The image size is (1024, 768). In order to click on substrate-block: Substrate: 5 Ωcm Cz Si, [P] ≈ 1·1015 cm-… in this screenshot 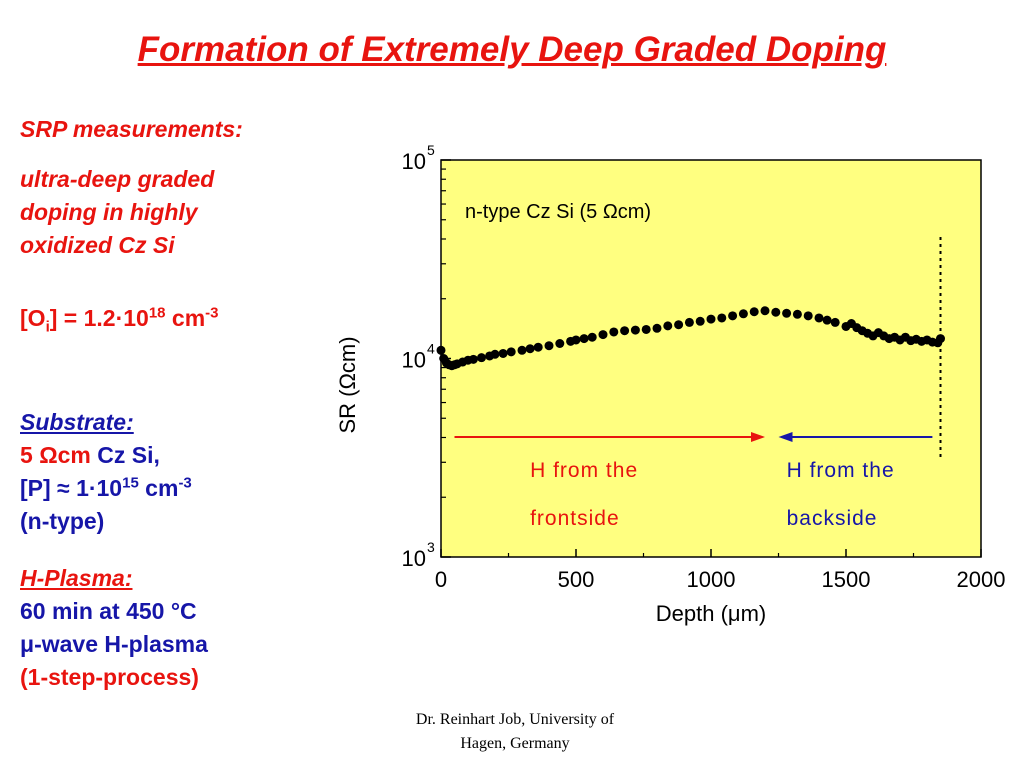, I will do `click(106, 472)`.